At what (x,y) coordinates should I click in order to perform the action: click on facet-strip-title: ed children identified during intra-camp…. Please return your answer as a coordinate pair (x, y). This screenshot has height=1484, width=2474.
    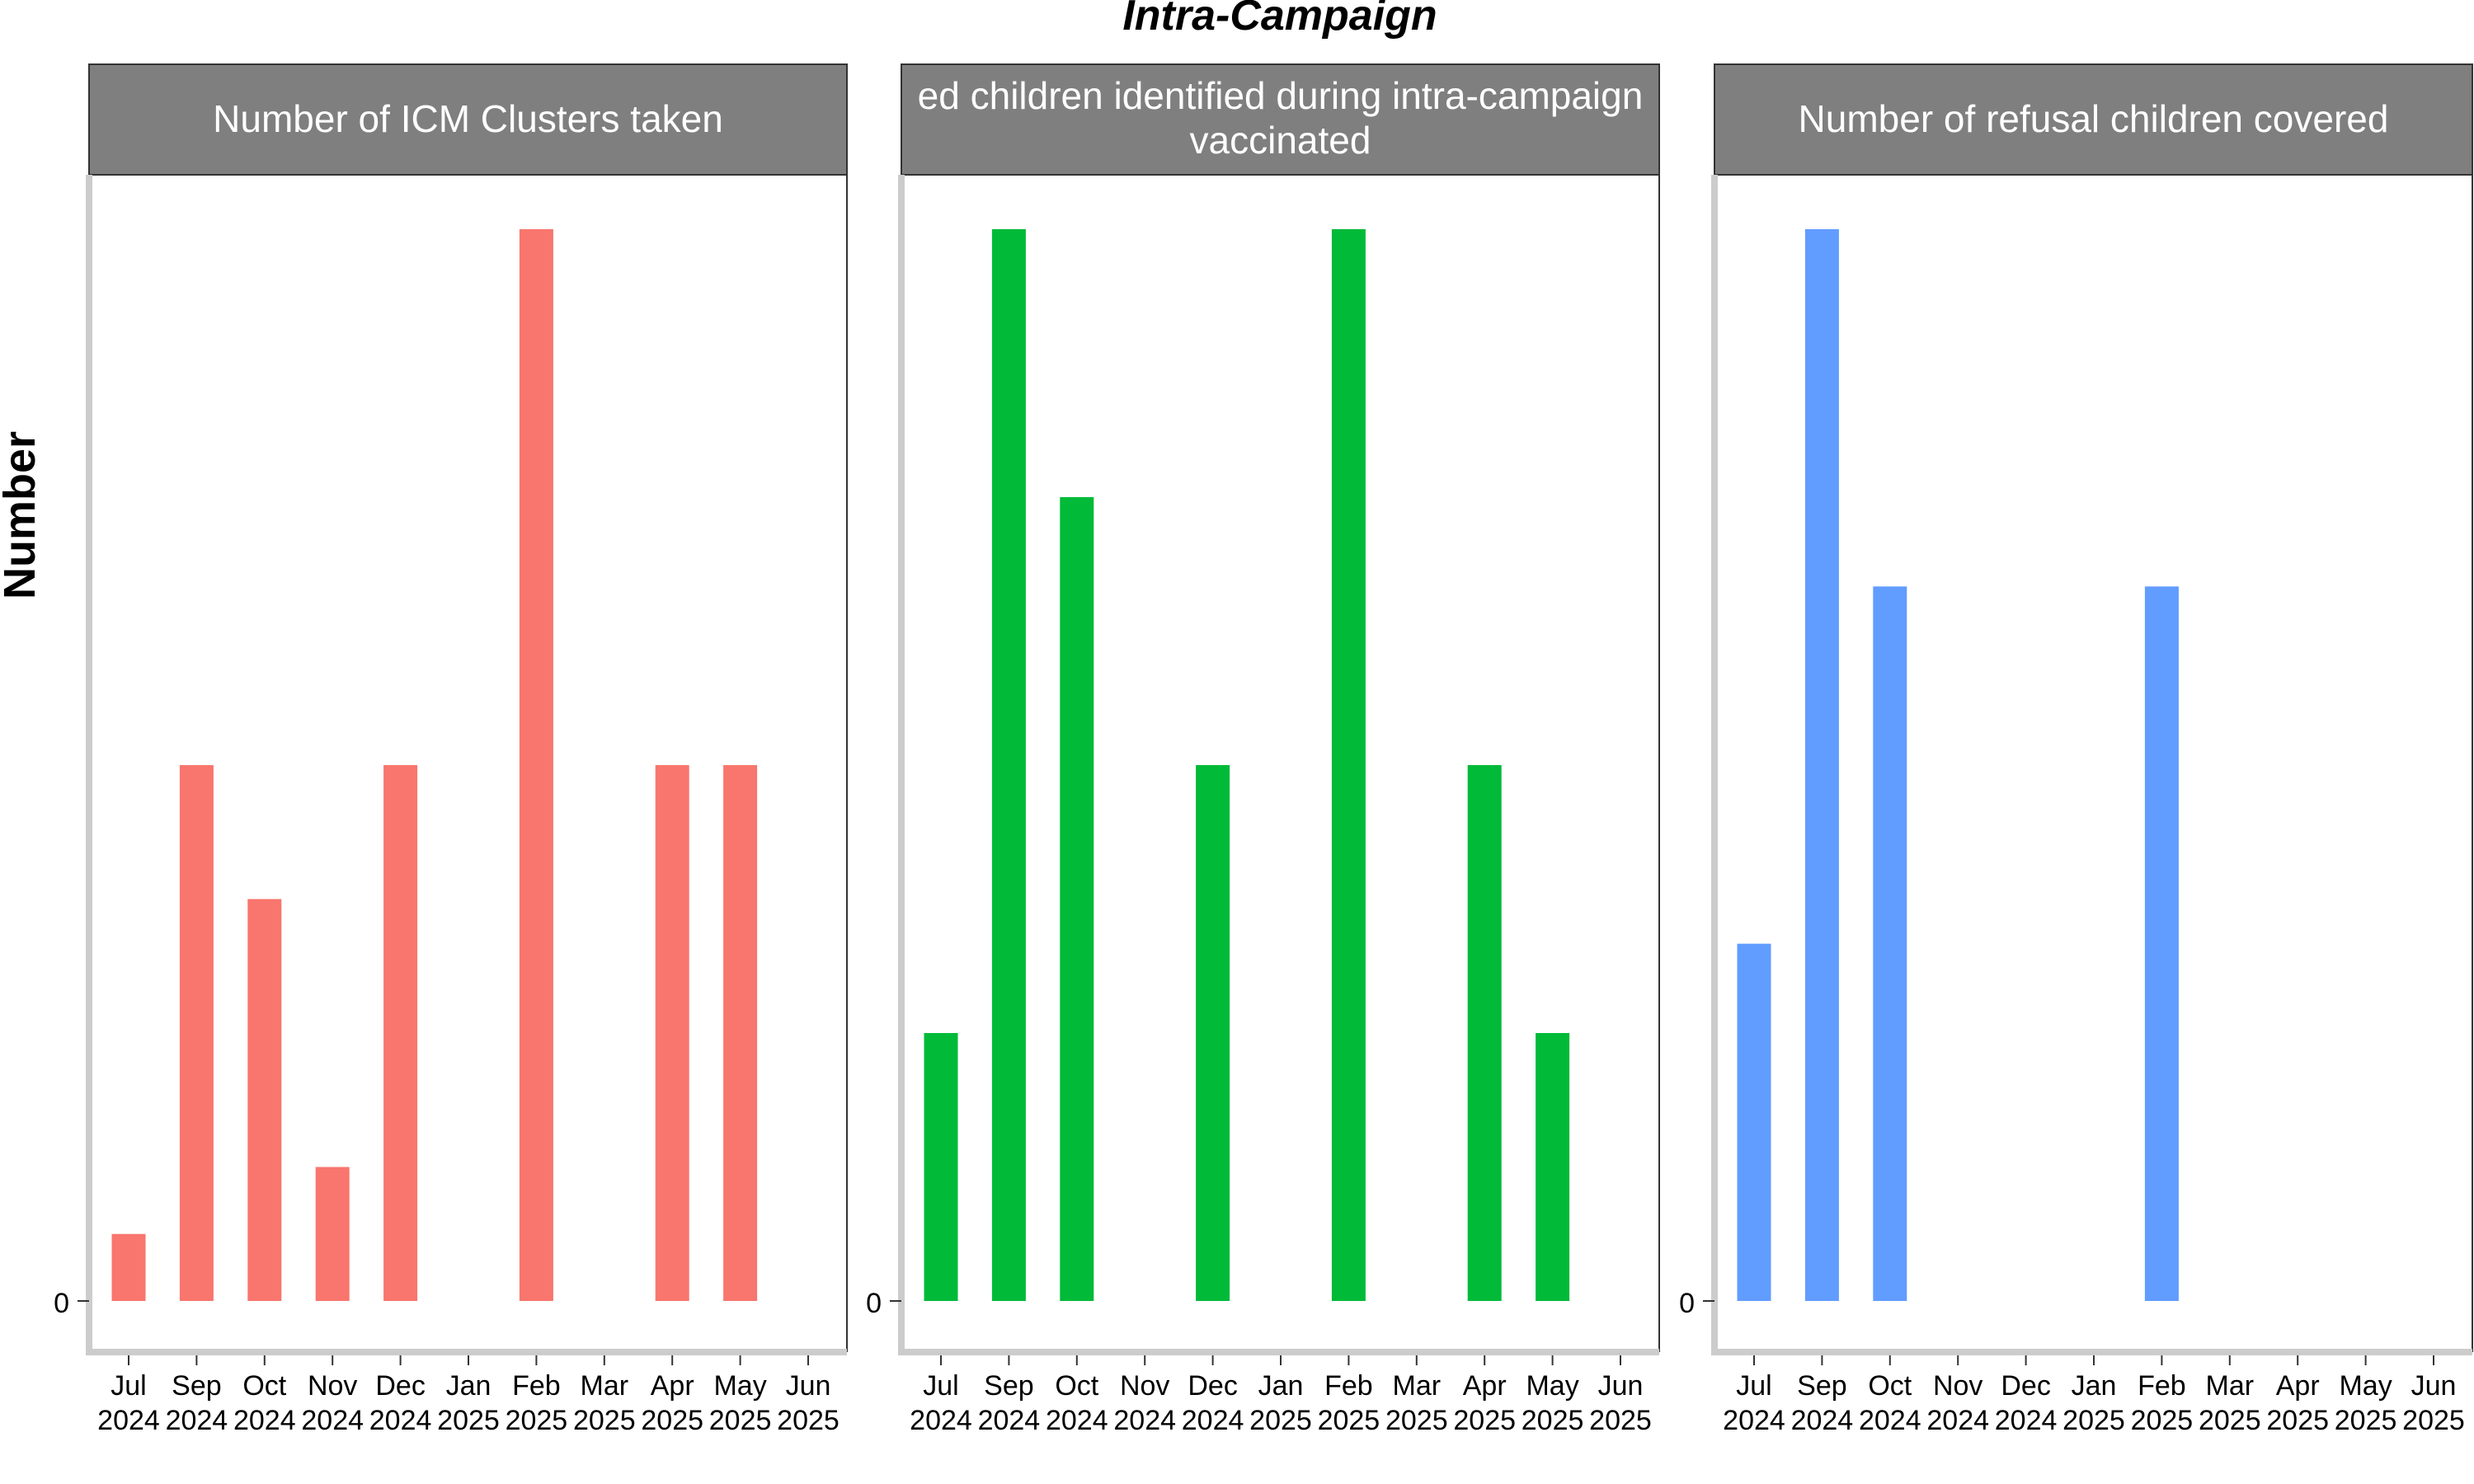
    Looking at the image, I should click on (1281, 95).